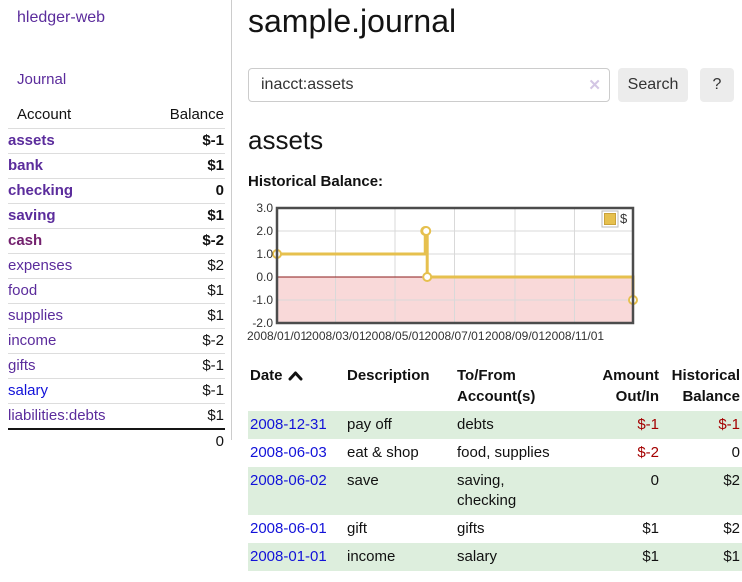 This screenshot has height=582, width=742. What do you see at coordinates (288, 556) in the screenshot?
I see `transaction-date-link: 2008-01-01` at bounding box center [288, 556].